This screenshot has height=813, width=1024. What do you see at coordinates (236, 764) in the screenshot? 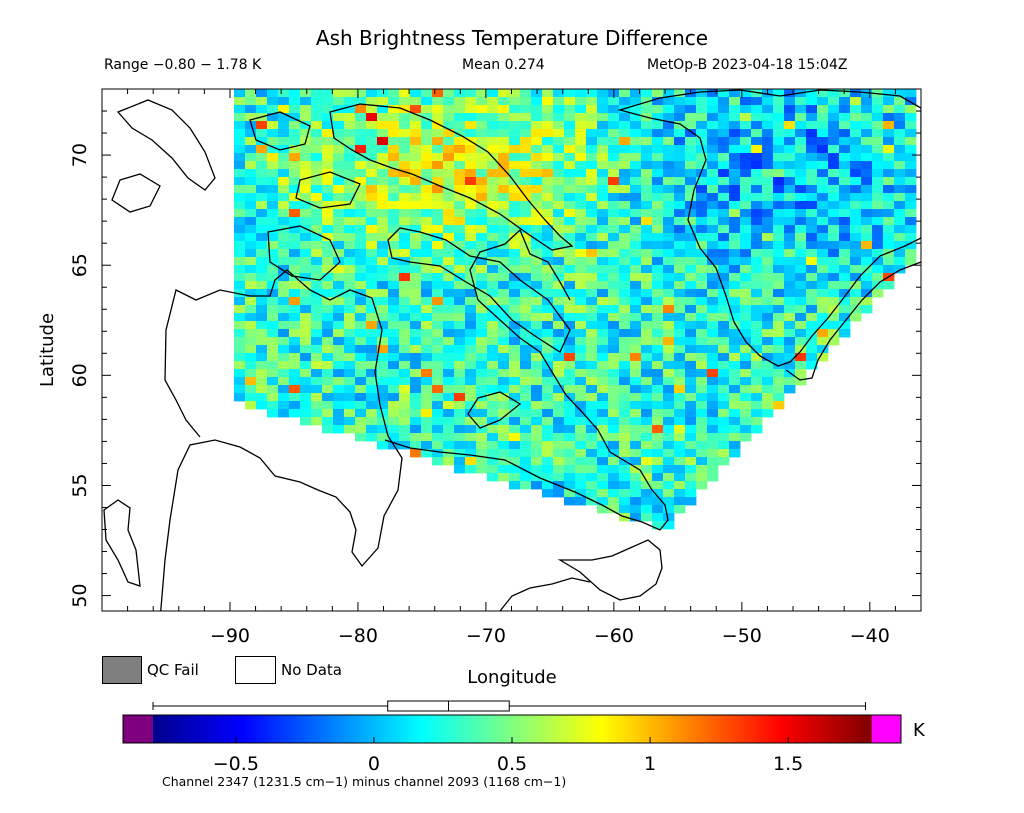
I see `colorbar-tick-label: −0.5` at bounding box center [236, 764].